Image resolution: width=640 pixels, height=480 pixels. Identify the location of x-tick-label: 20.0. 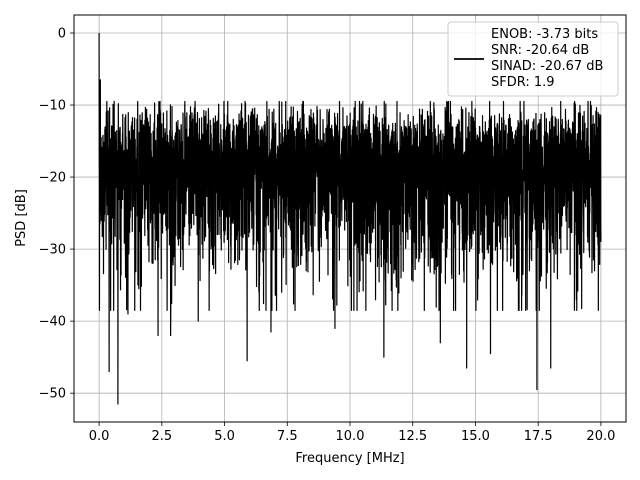
(600, 436).